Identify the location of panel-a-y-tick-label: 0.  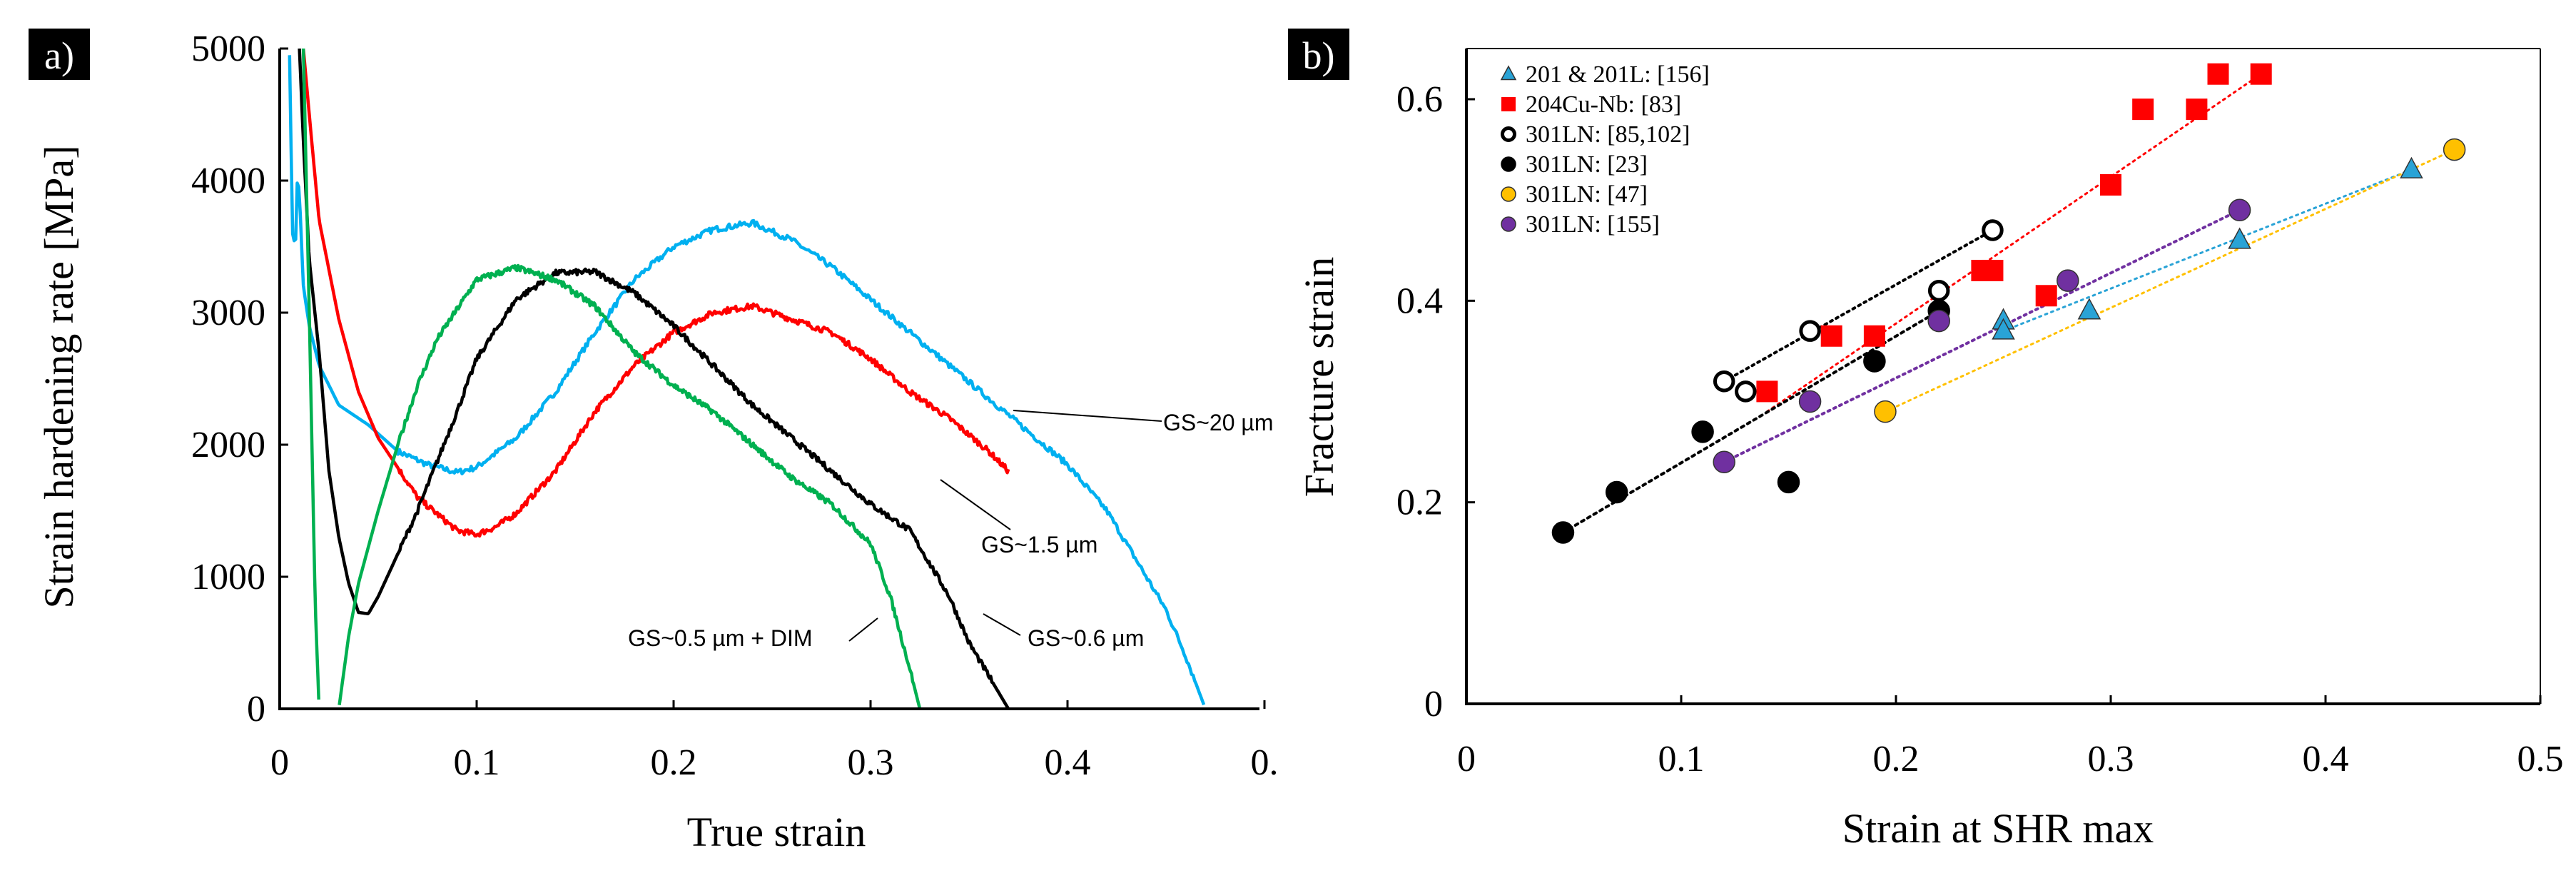
(256, 709).